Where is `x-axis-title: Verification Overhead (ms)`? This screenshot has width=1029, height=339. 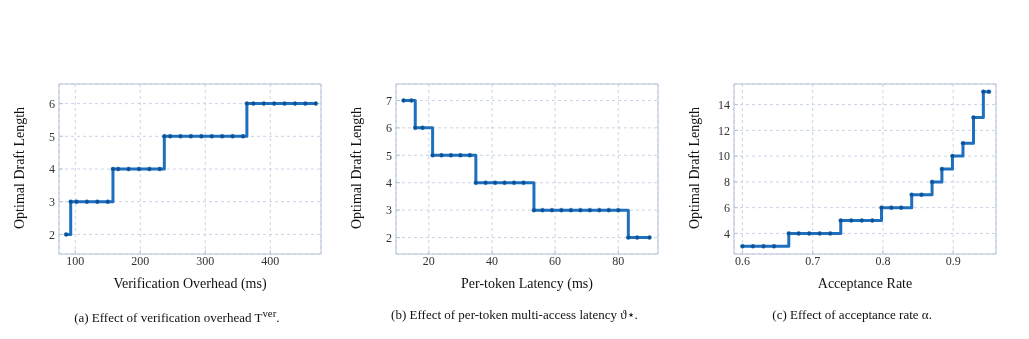 x-axis-title: Verification Overhead (ms) is located at coordinates (190, 284).